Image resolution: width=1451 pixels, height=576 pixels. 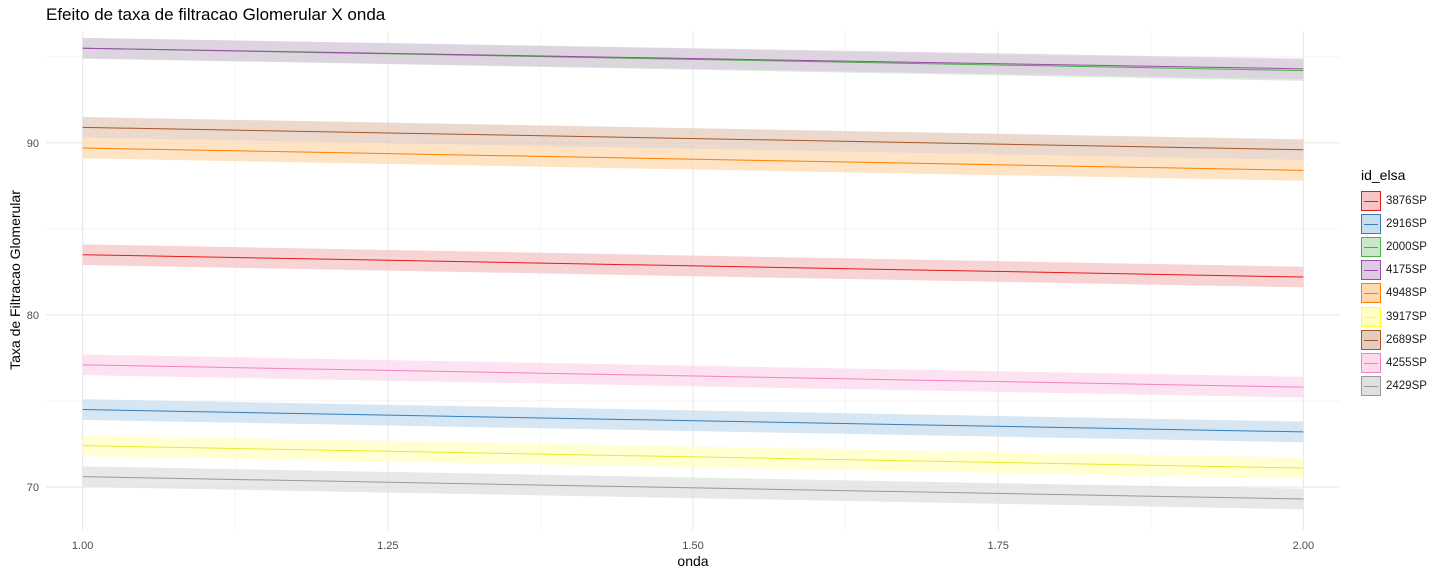 I want to click on series-line-3917SP, so click(x=693, y=457).